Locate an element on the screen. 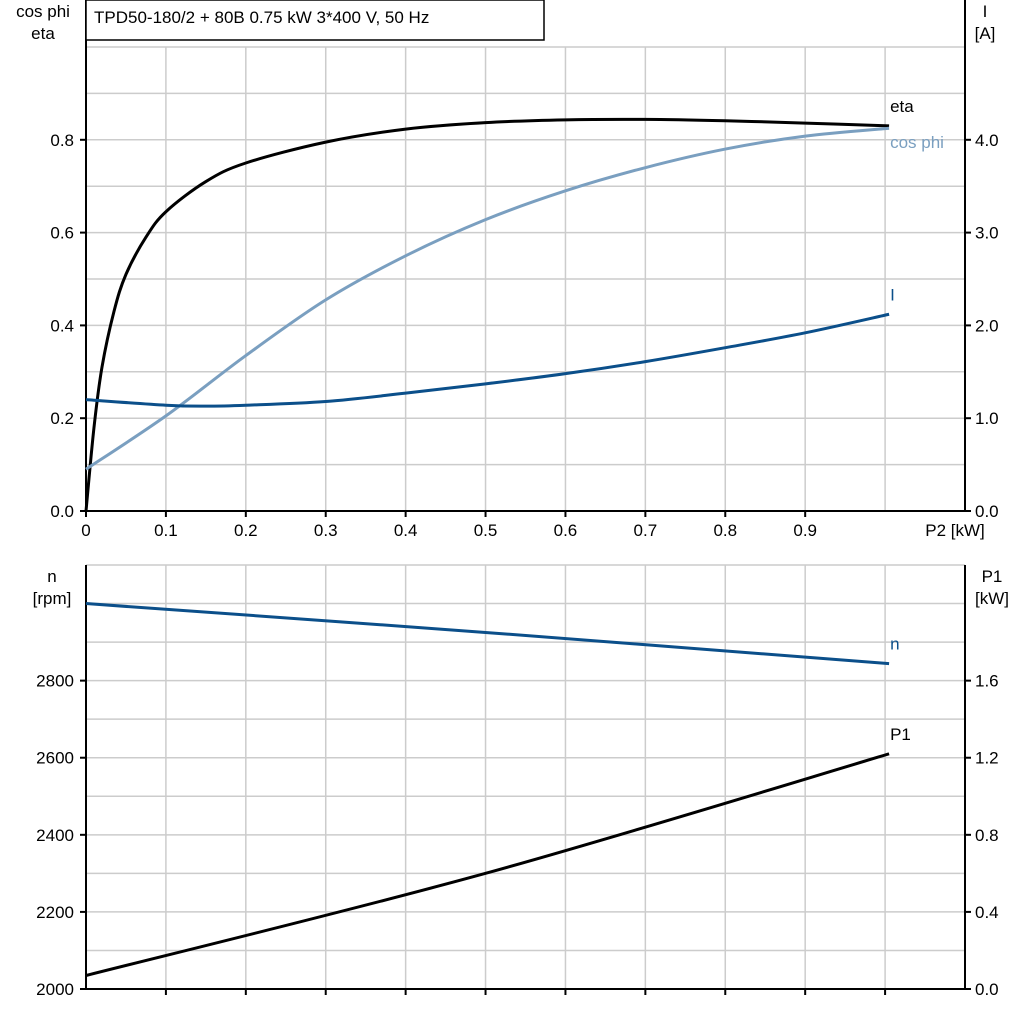 This screenshot has height=1024, width=1024. y-tick-label-left: 0.4 is located at coordinates (62, 325).